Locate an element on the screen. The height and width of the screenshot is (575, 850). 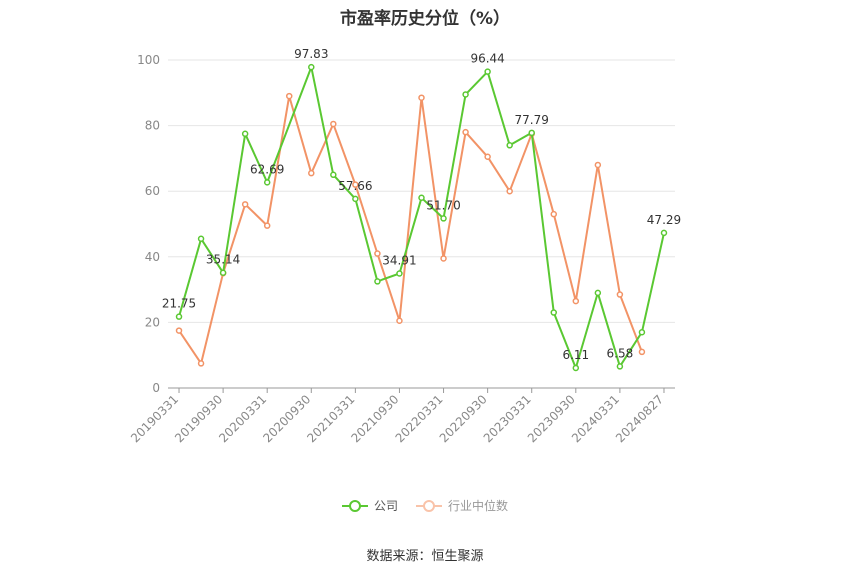
legend-item-industry: 行业中位数 is located at coordinates (462, 505).